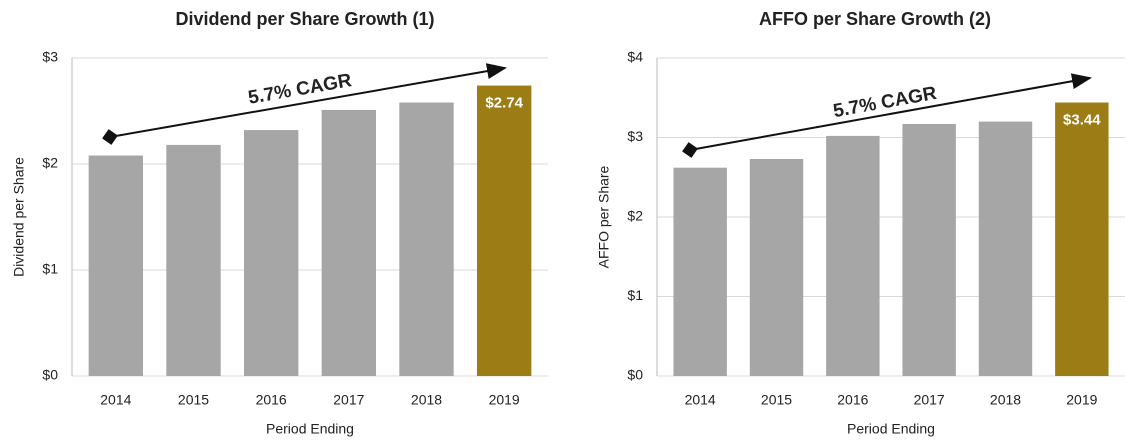  Describe the element at coordinates (504, 103) in the screenshot. I see `value-label: $2.74` at that location.